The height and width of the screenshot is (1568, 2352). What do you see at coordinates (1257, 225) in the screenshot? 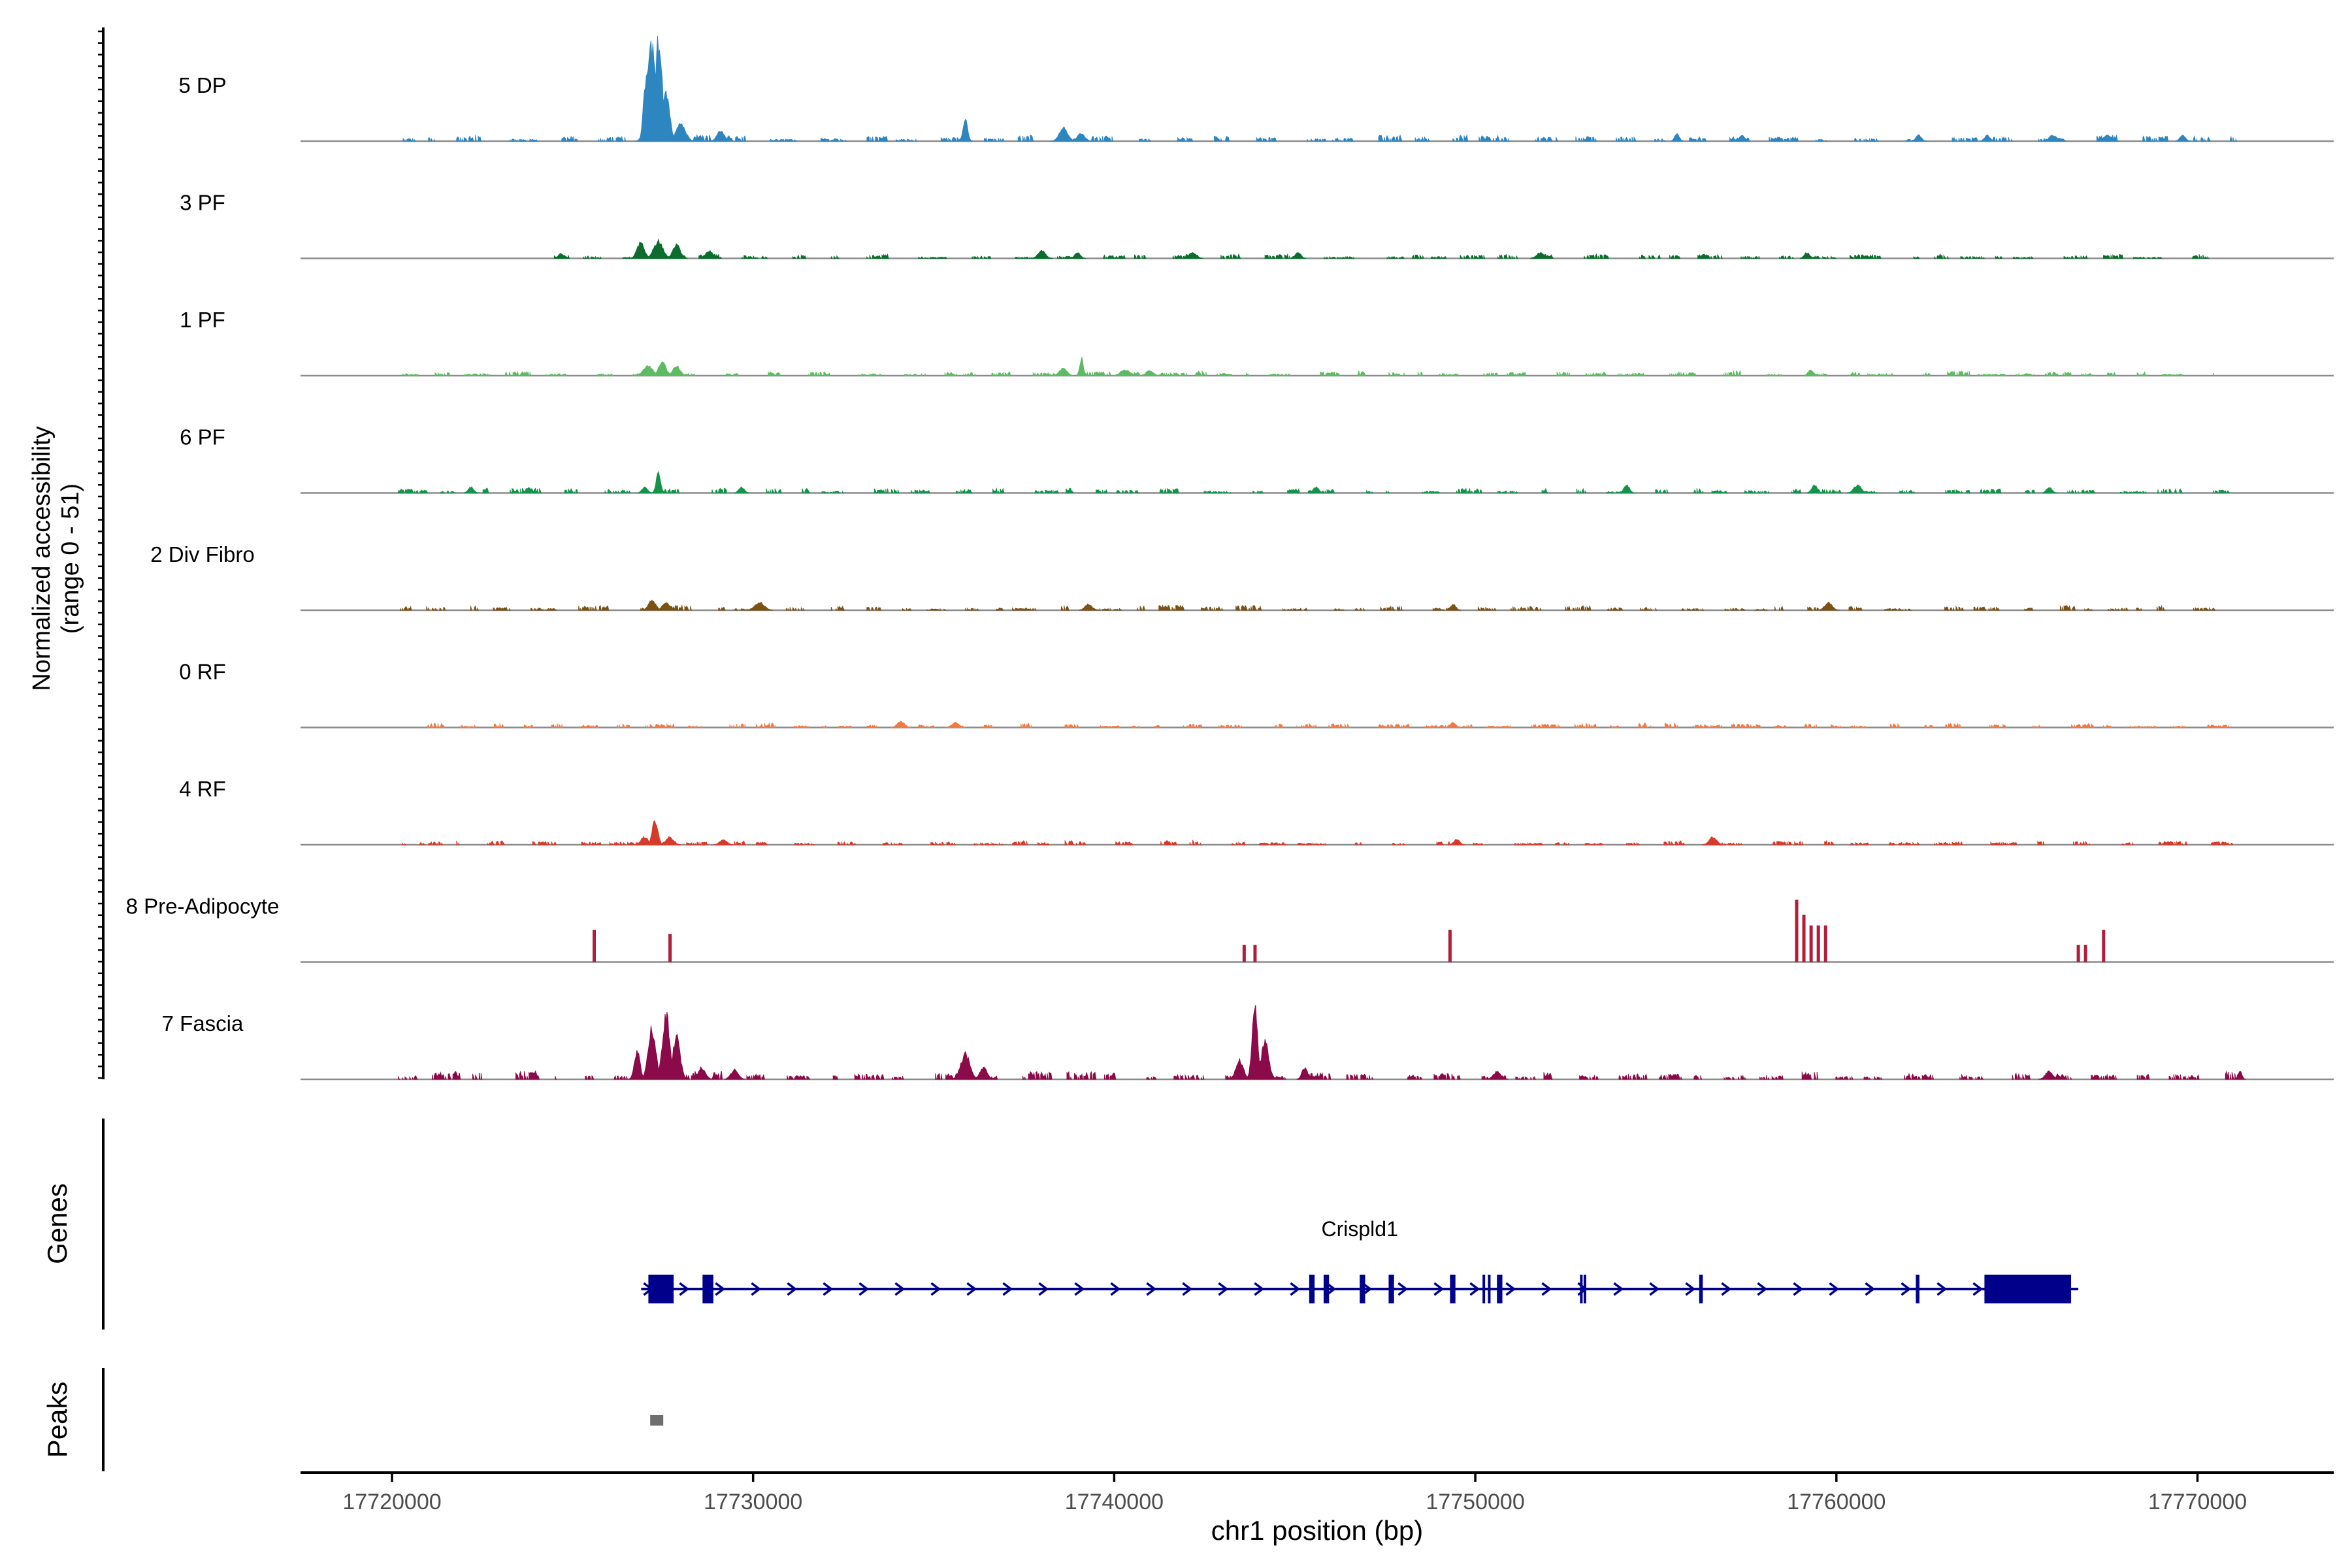
I see `track-3-pf: 3 PF` at bounding box center [1257, 225].